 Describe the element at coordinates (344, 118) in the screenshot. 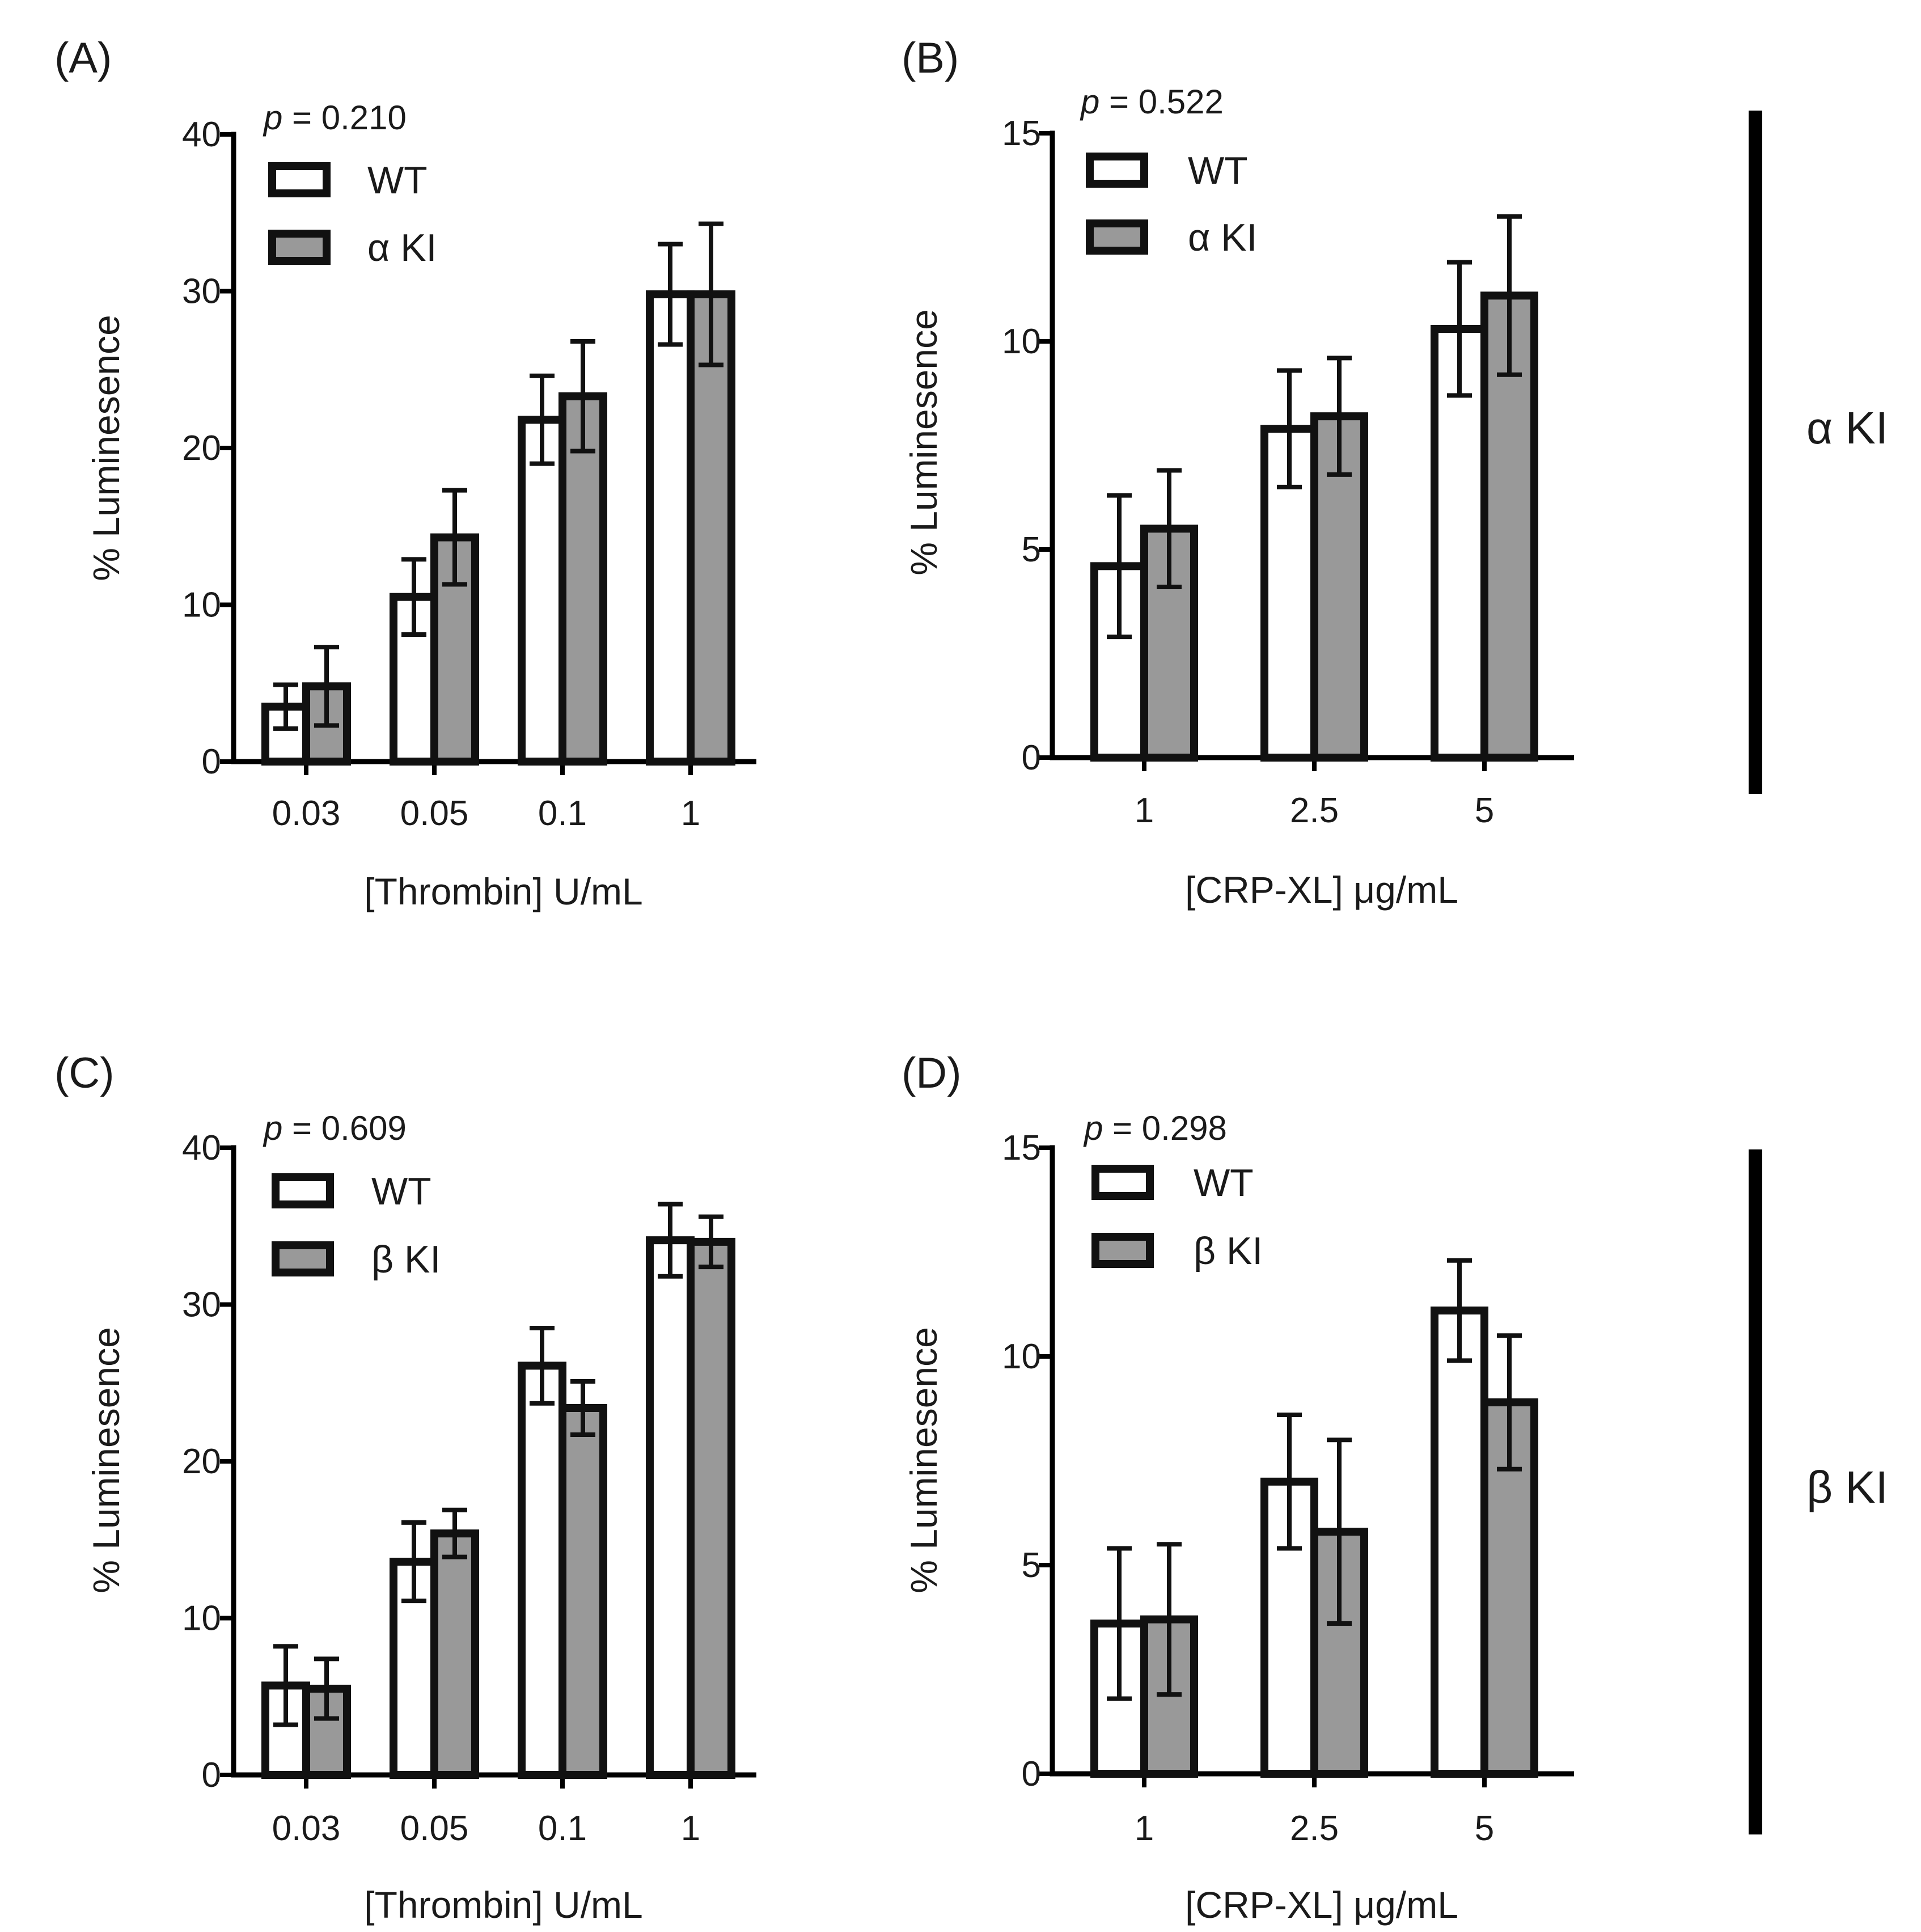

I see `p-value-number: = 0.210` at that location.